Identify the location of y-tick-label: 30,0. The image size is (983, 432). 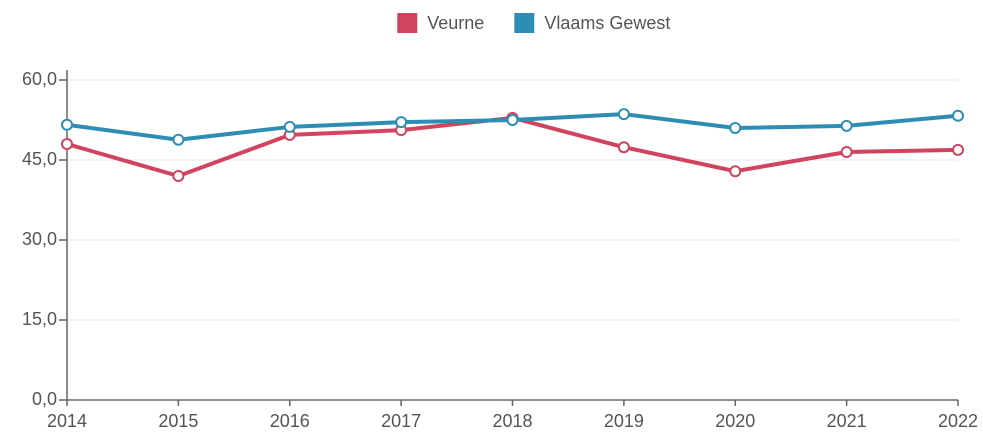
(39, 239).